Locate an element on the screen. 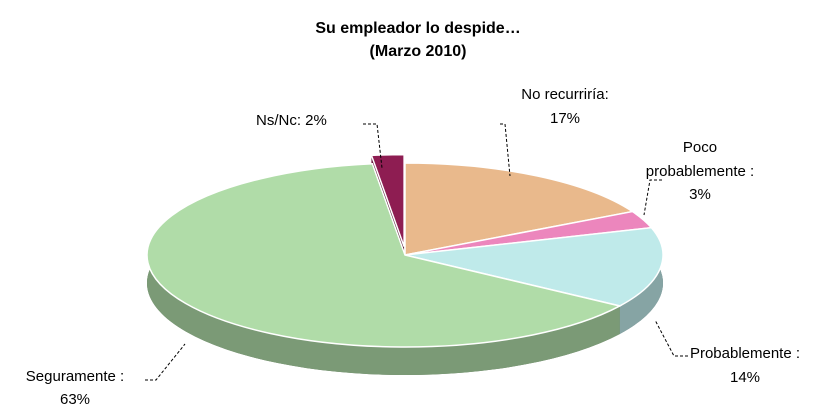  chart-subtitle: (Marzo 2010) is located at coordinates (418, 51).